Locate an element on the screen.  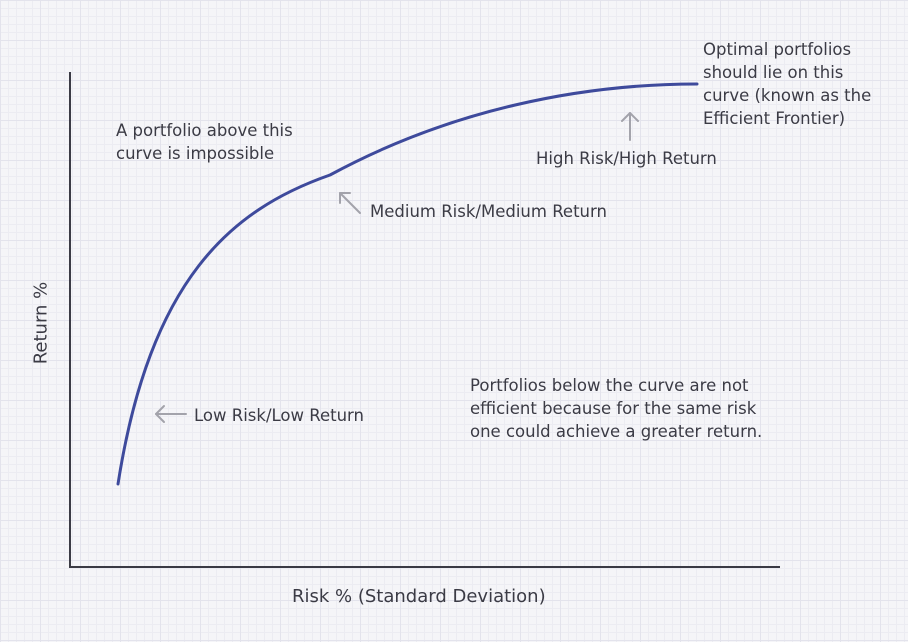
arrow-up-icon is located at coordinates (630, 126).